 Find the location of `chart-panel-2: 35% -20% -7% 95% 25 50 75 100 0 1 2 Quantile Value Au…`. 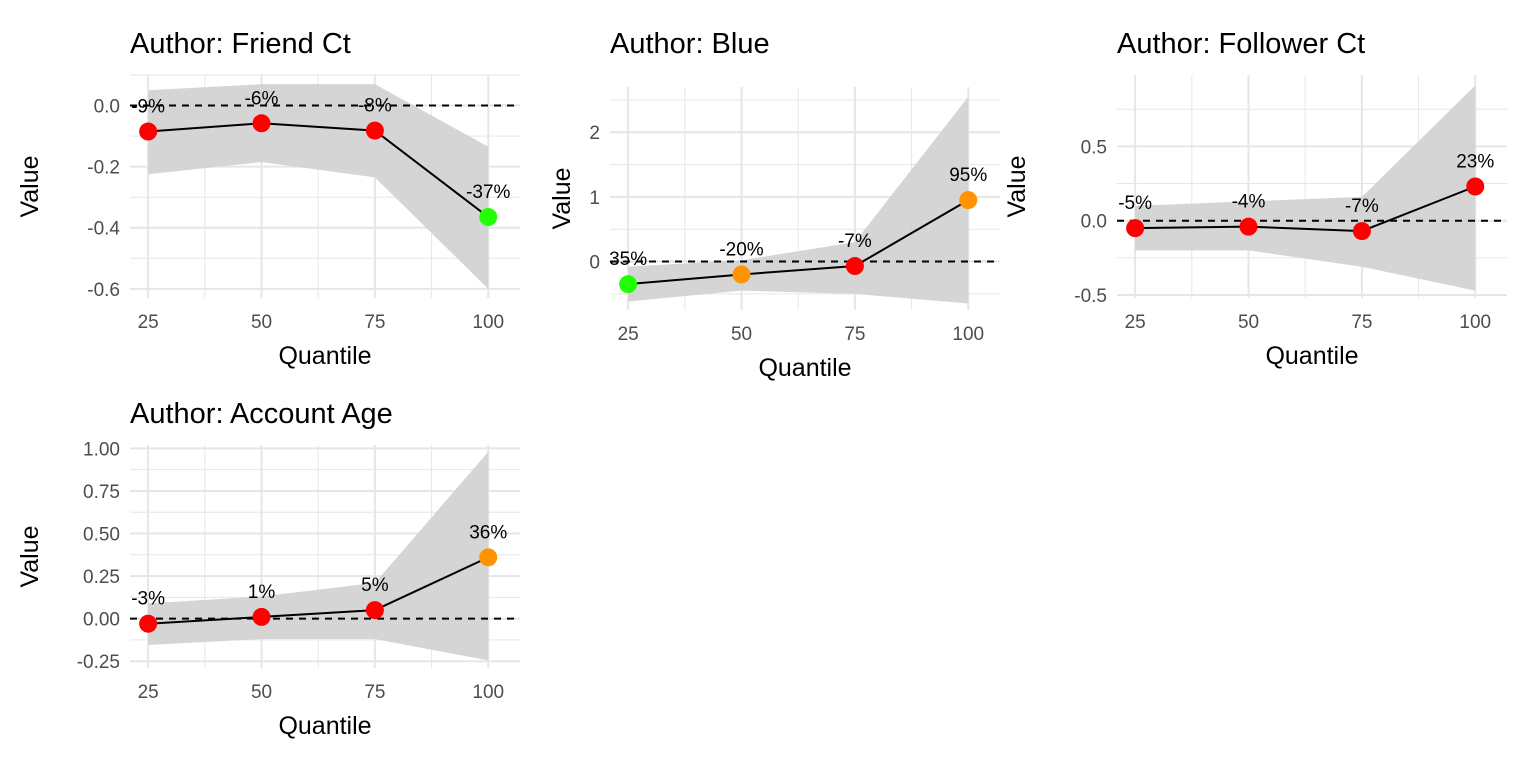

chart-panel-2: 35% -20% -7% 95% 25 50 75 100 0 1 2 Quantile Value Au… is located at coordinates (774, 205).